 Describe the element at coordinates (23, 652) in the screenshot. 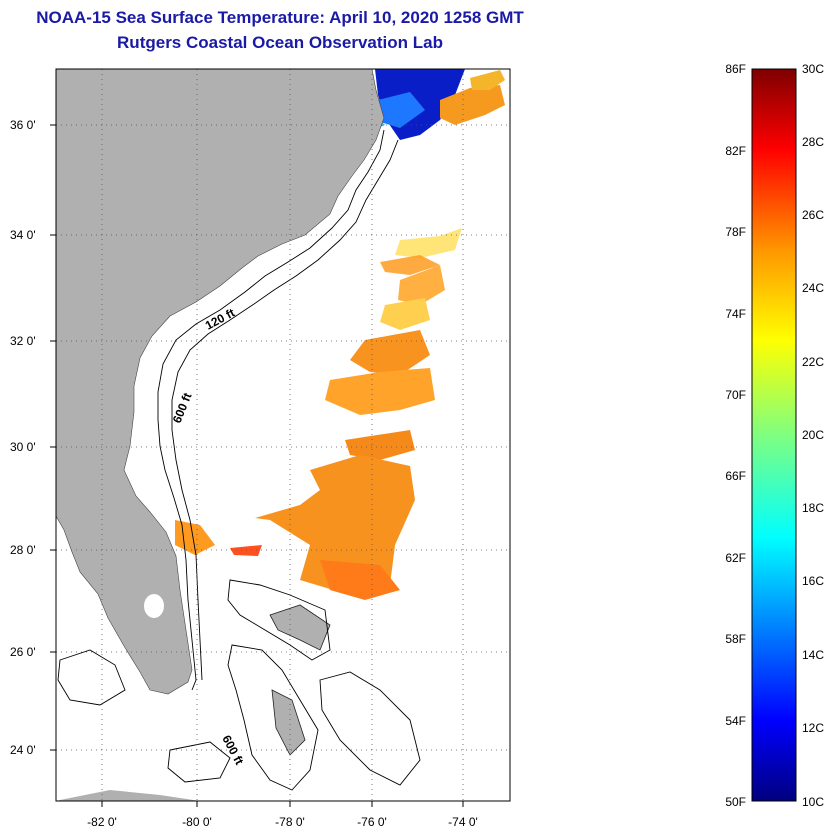

I see `lat-tick-label: 26 0'` at that location.